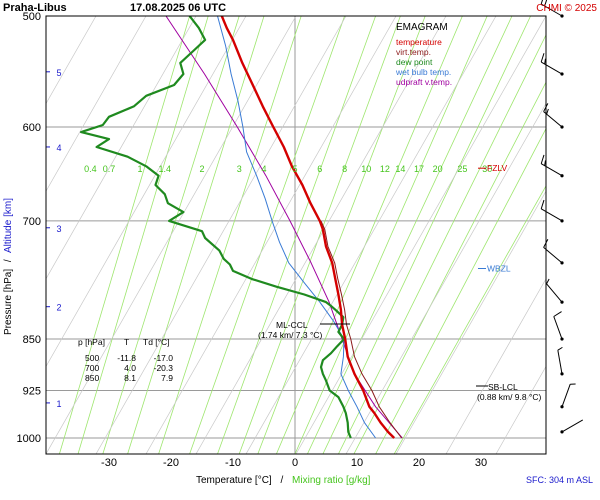  I want to click on mixing-ratio-label: 1.4, so click(165, 169).